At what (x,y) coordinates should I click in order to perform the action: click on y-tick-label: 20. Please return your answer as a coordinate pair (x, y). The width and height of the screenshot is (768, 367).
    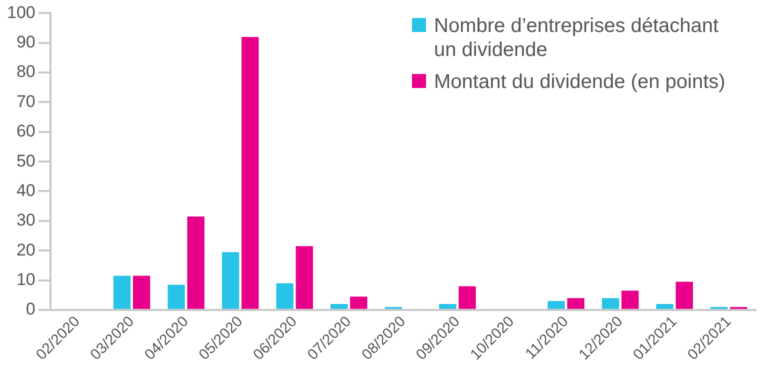
    Looking at the image, I should click on (26, 250).